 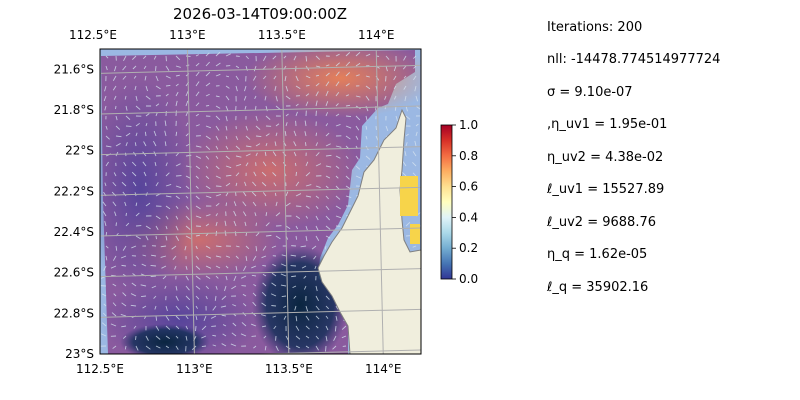 I want to click on y-tick-label: 22.6°S, so click(x=74, y=273).